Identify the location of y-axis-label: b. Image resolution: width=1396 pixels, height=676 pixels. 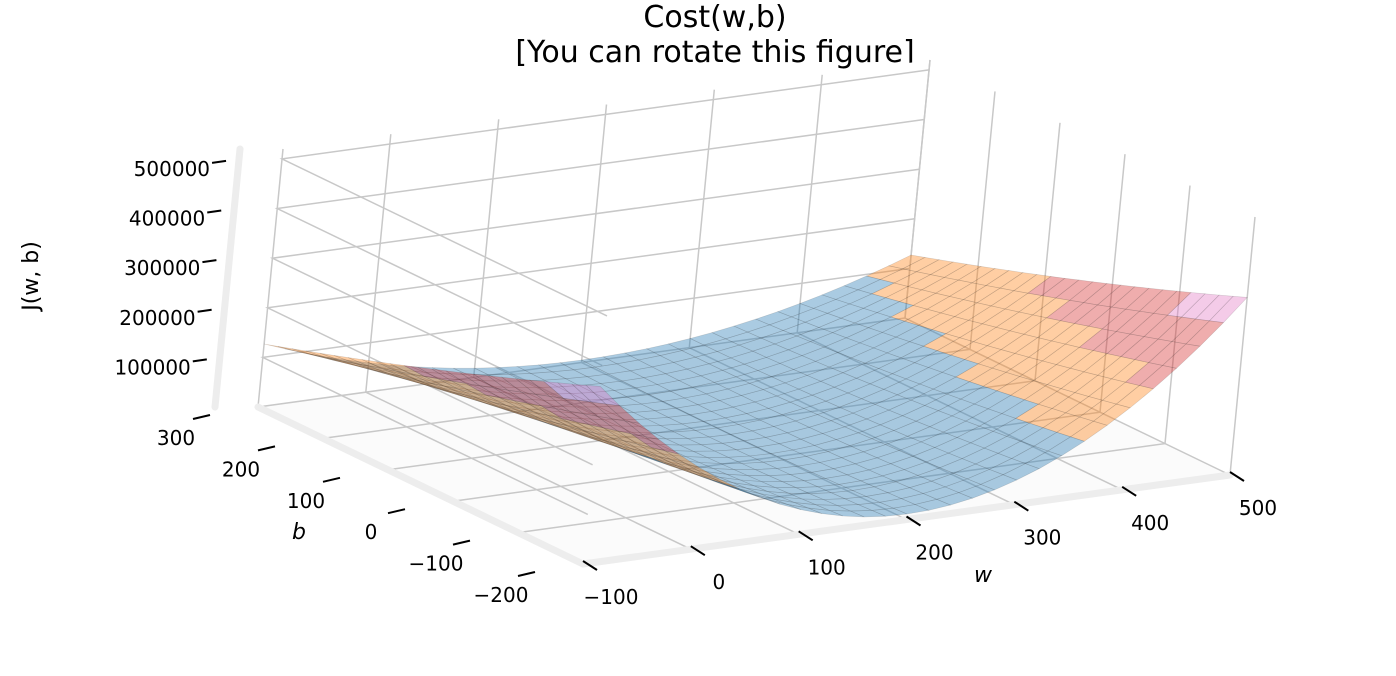
(299, 532).